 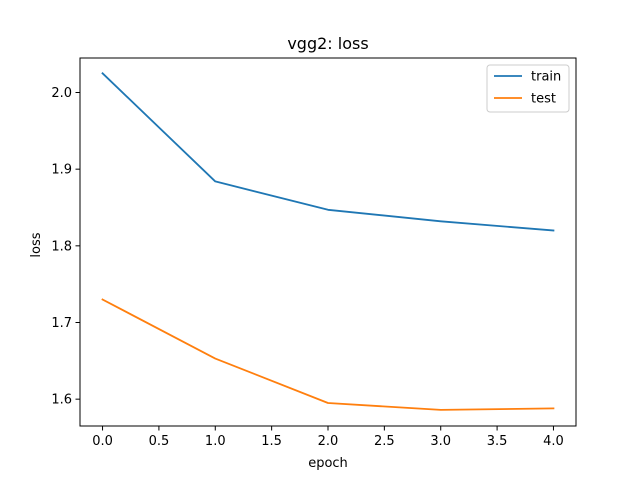 What do you see at coordinates (546, 77) in the screenshot?
I see `legend-label-train: train` at bounding box center [546, 77].